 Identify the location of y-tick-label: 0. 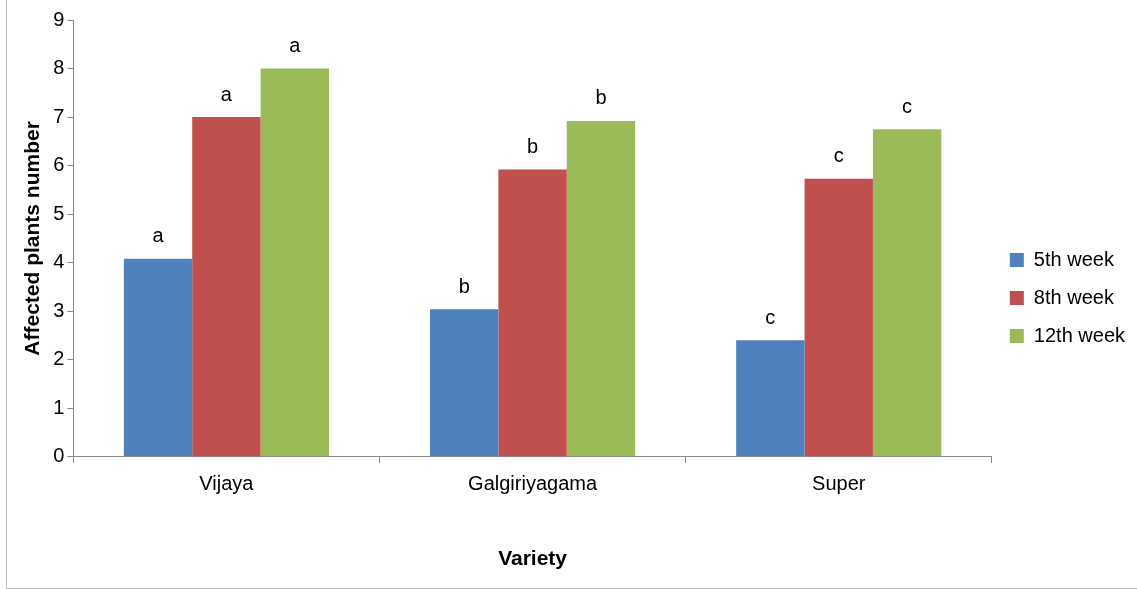
(59, 455).